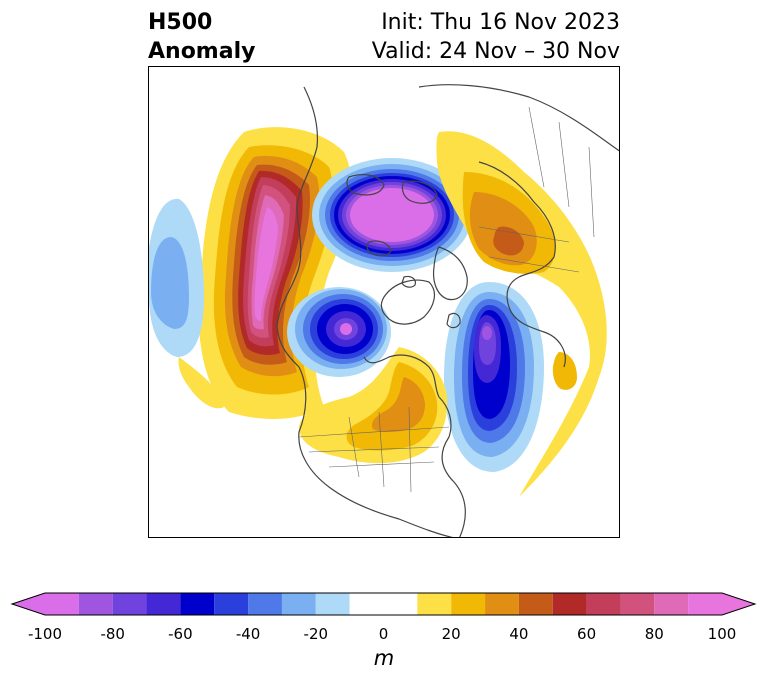  What do you see at coordinates (201, 37) in the screenshot?
I see `map-title: H500 Anomaly` at bounding box center [201, 37].